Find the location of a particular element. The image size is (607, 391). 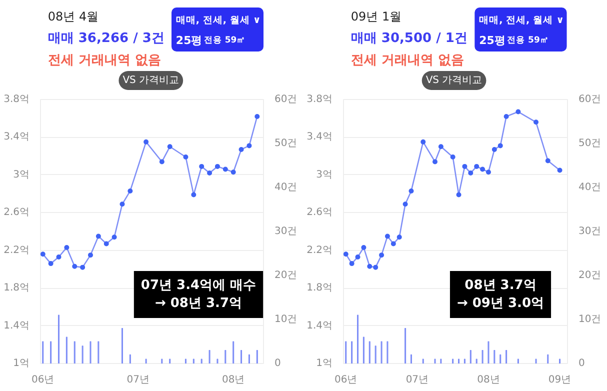

annotation: 08년 3.7억 → 09년 3.0억 is located at coordinates (500, 294).